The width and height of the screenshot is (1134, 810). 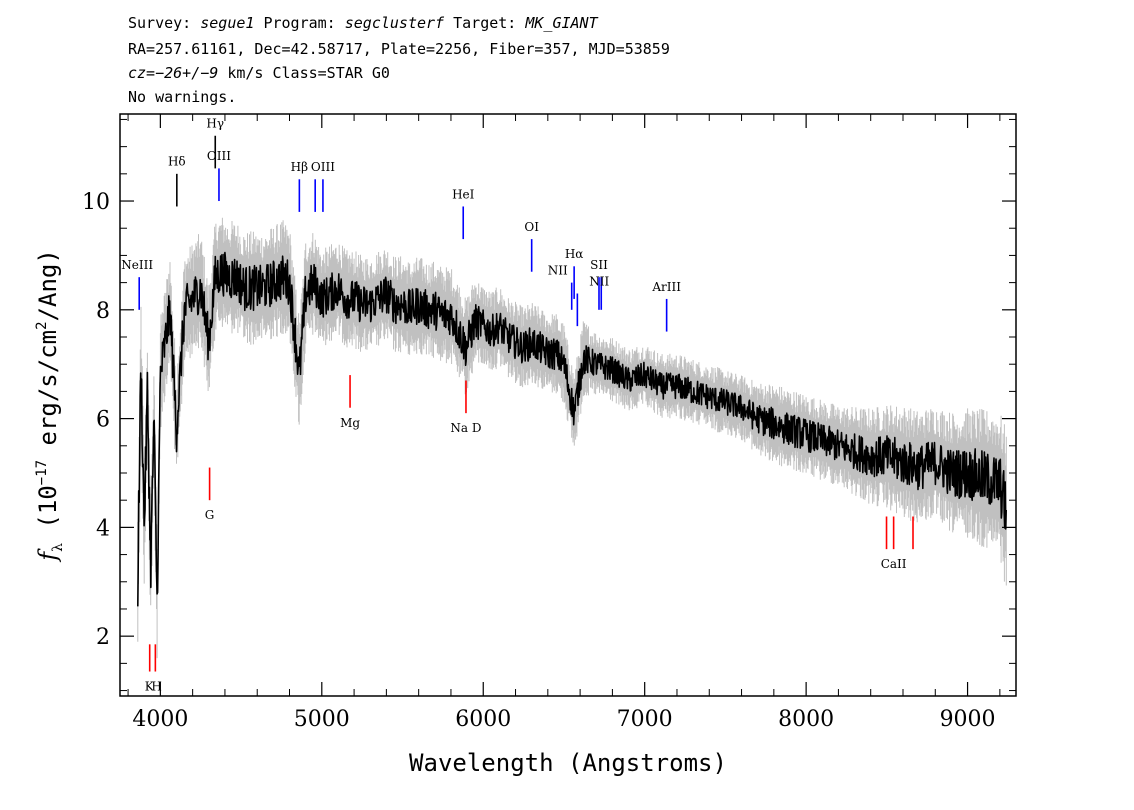 What do you see at coordinates (894, 564) in the screenshot?
I see `line-label: CaII` at bounding box center [894, 564].